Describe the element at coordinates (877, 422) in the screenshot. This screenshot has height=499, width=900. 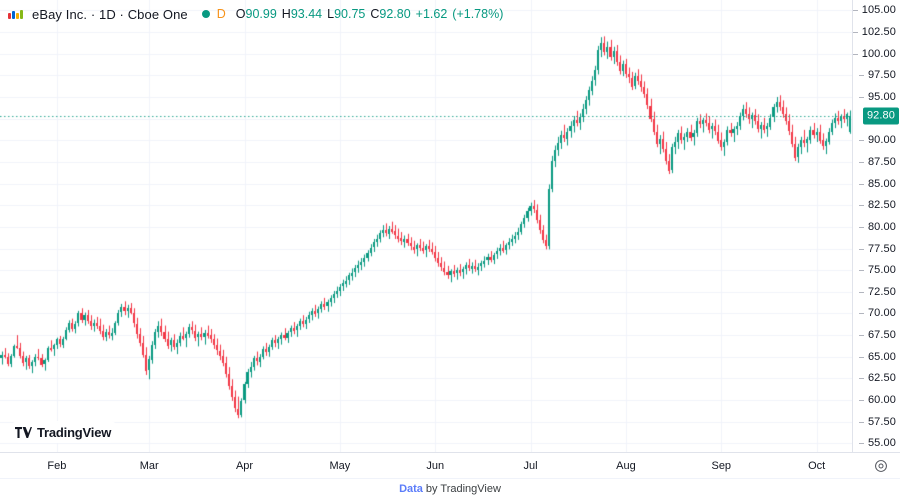
I see `price-tick: 57.50` at that location.